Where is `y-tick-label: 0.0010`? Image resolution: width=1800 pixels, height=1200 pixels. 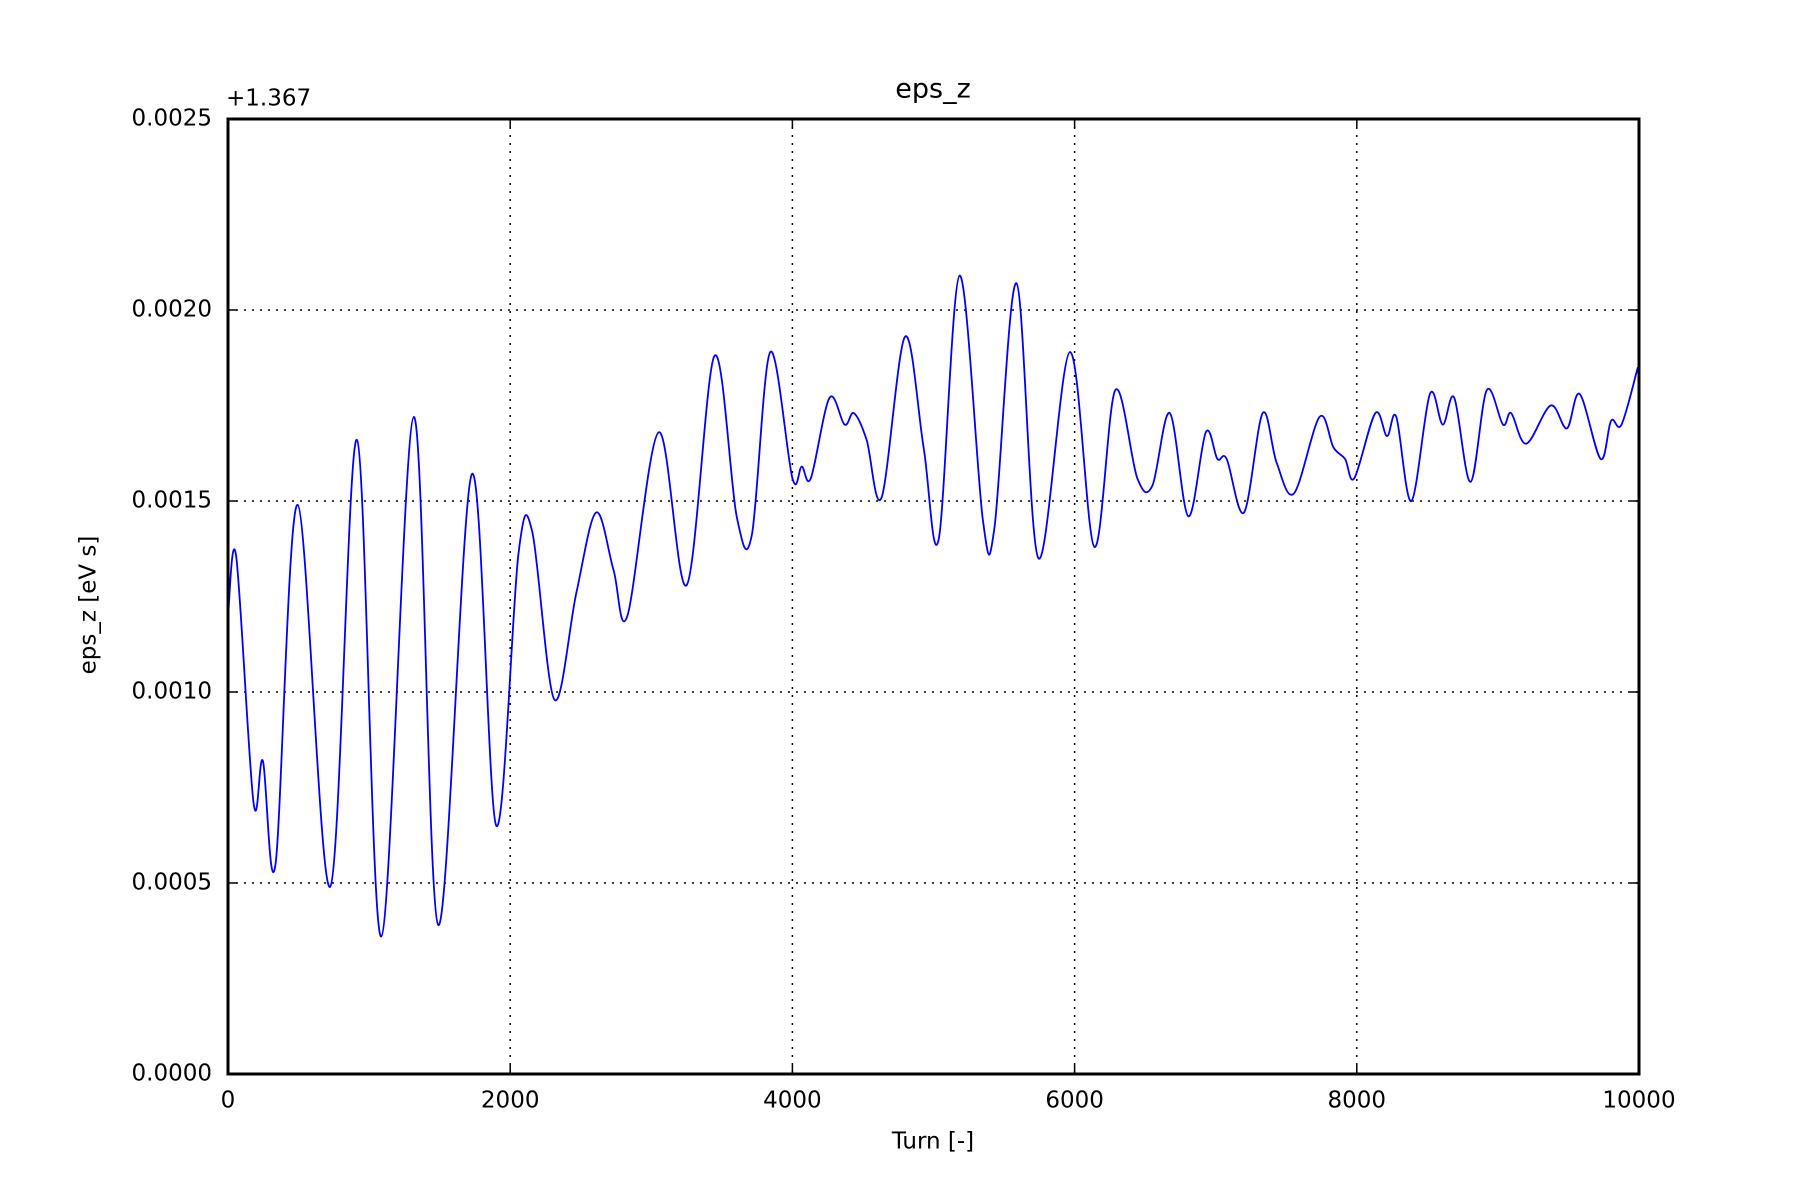 y-tick-label: 0.0010 is located at coordinates (172, 692).